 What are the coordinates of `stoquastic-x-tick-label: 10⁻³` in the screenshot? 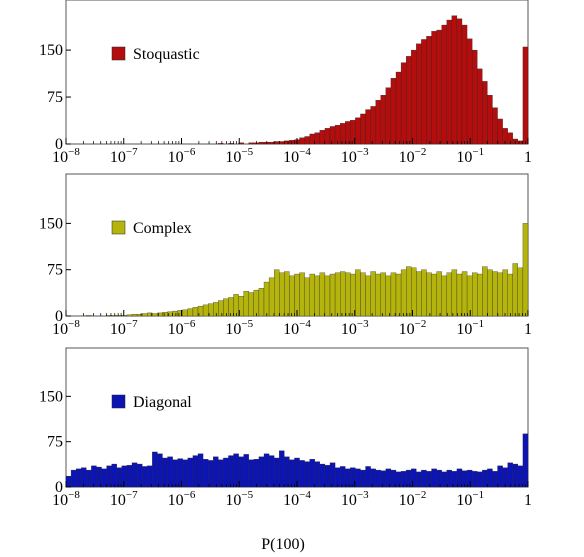 It's located at (355, 156).